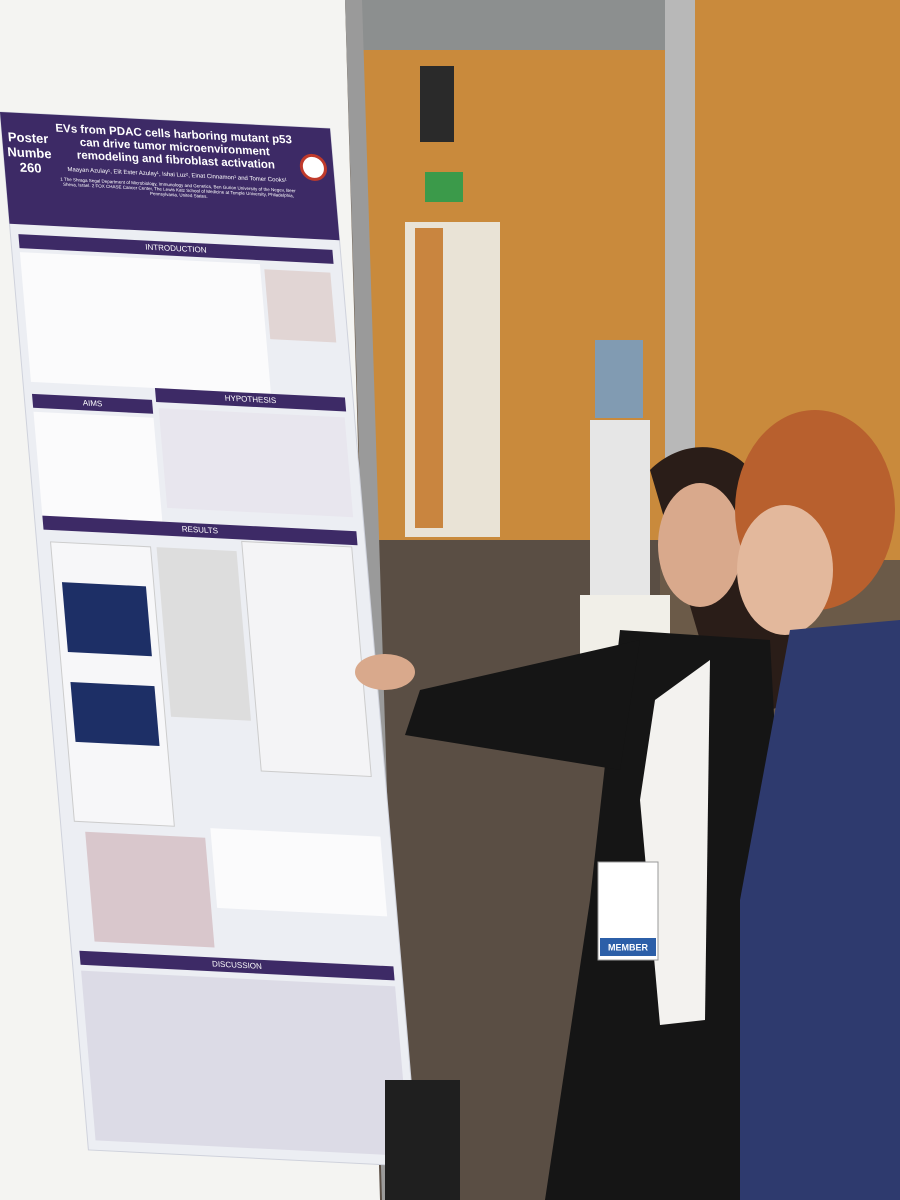  What do you see at coordinates (522, 705) in the screenshot?
I see `arm` at bounding box center [522, 705].